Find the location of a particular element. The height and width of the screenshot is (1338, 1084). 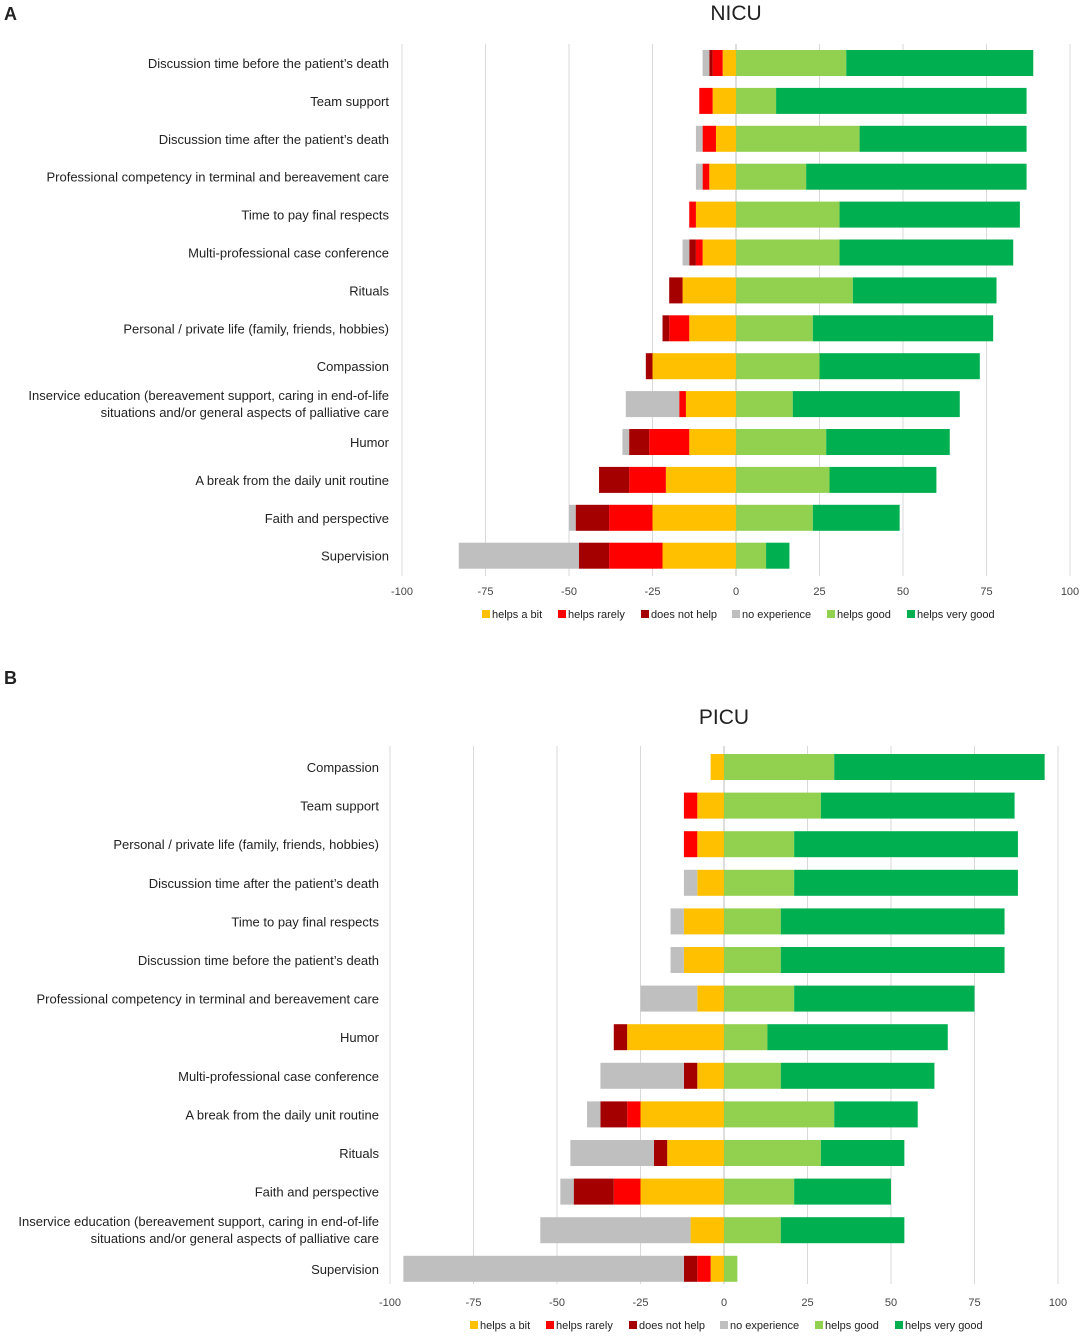

legend-label: does not help is located at coordinates (684, 615).